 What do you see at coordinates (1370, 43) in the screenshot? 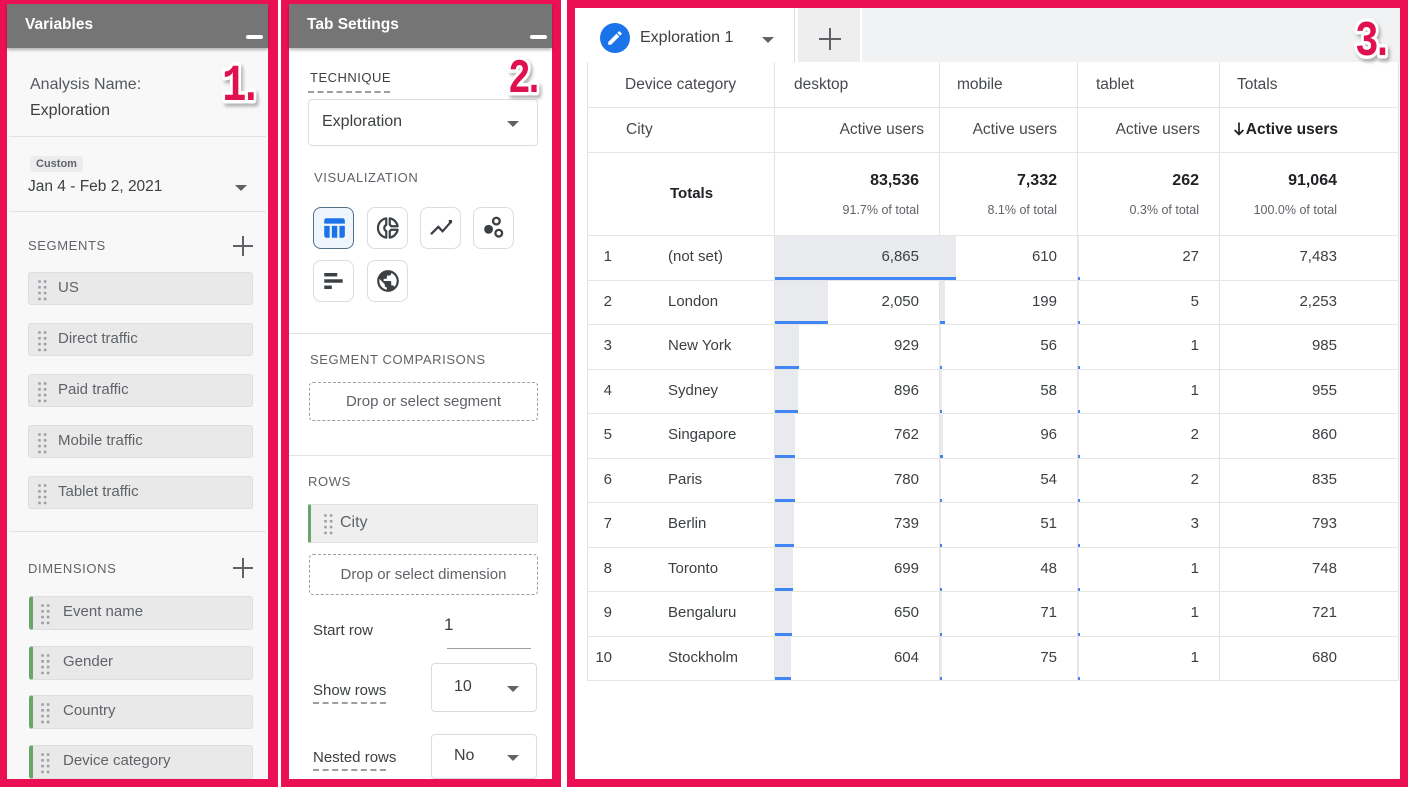
I see `svg-text: 3.` at bounding box center [1370, 43].